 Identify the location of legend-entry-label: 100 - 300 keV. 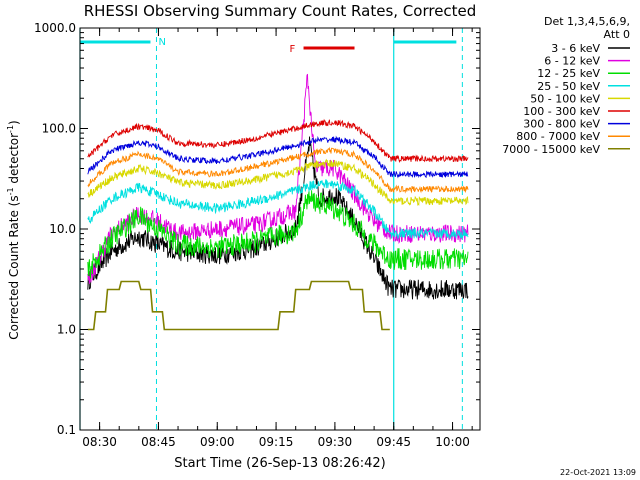
(561, 111).